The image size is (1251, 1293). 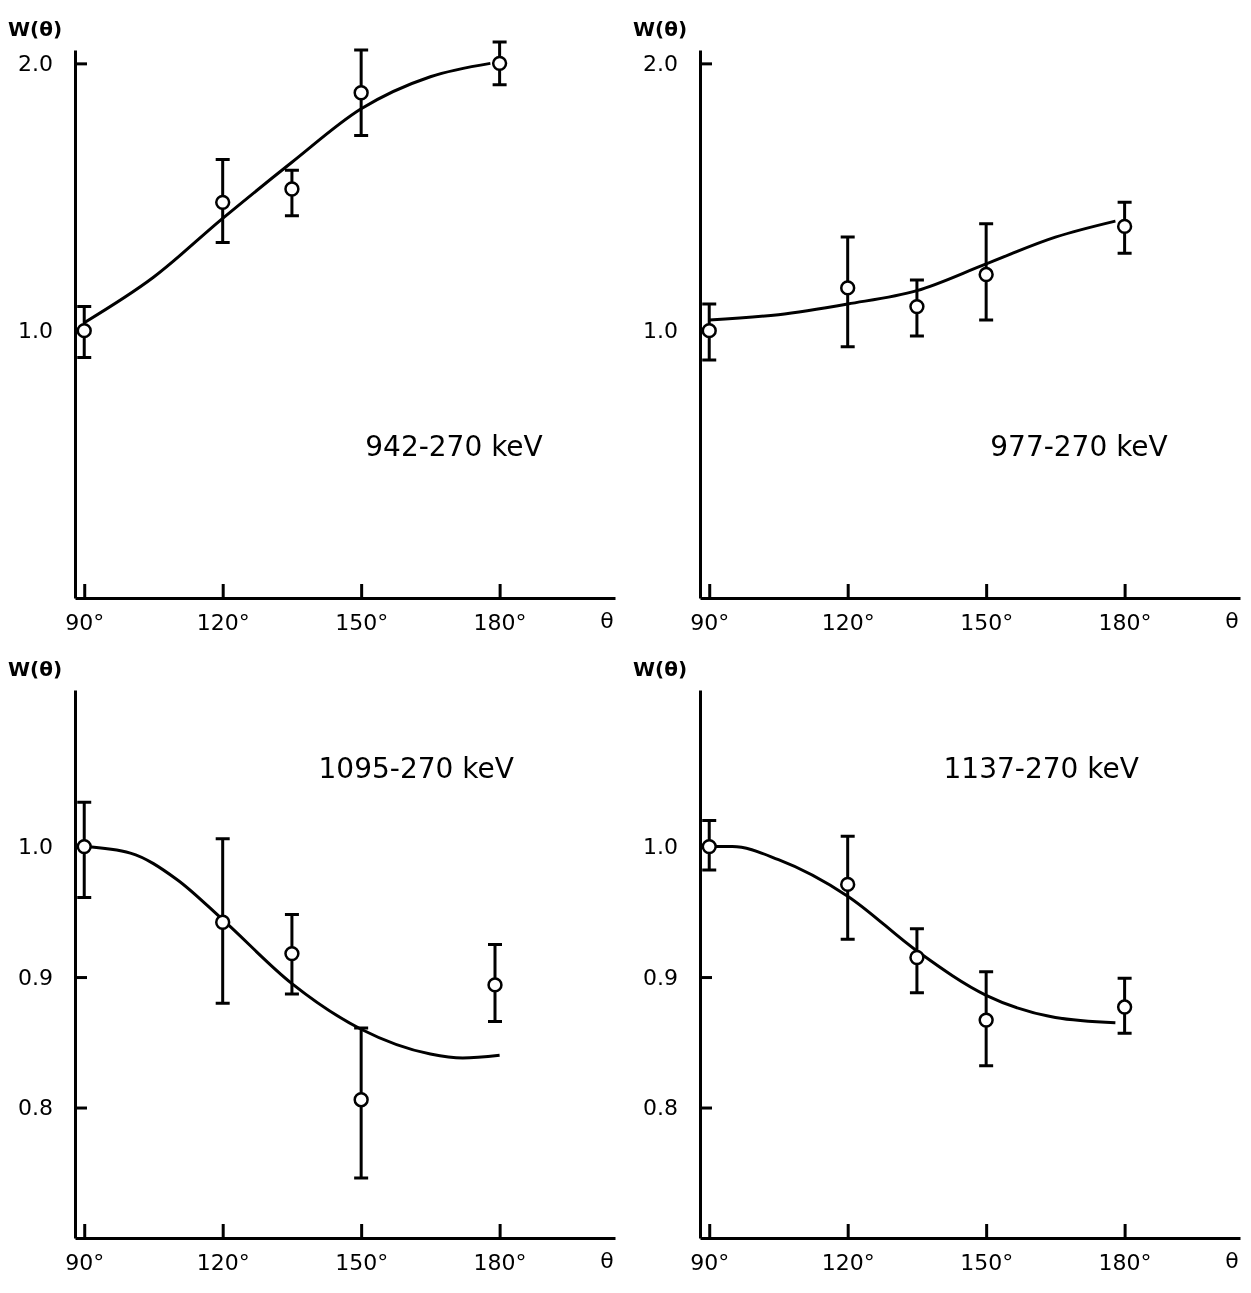 What do you see at coordinates (1041, 768) in the screenshot?
I see `annotation: 1137-270 keV` at bounding box center [1041, 768].